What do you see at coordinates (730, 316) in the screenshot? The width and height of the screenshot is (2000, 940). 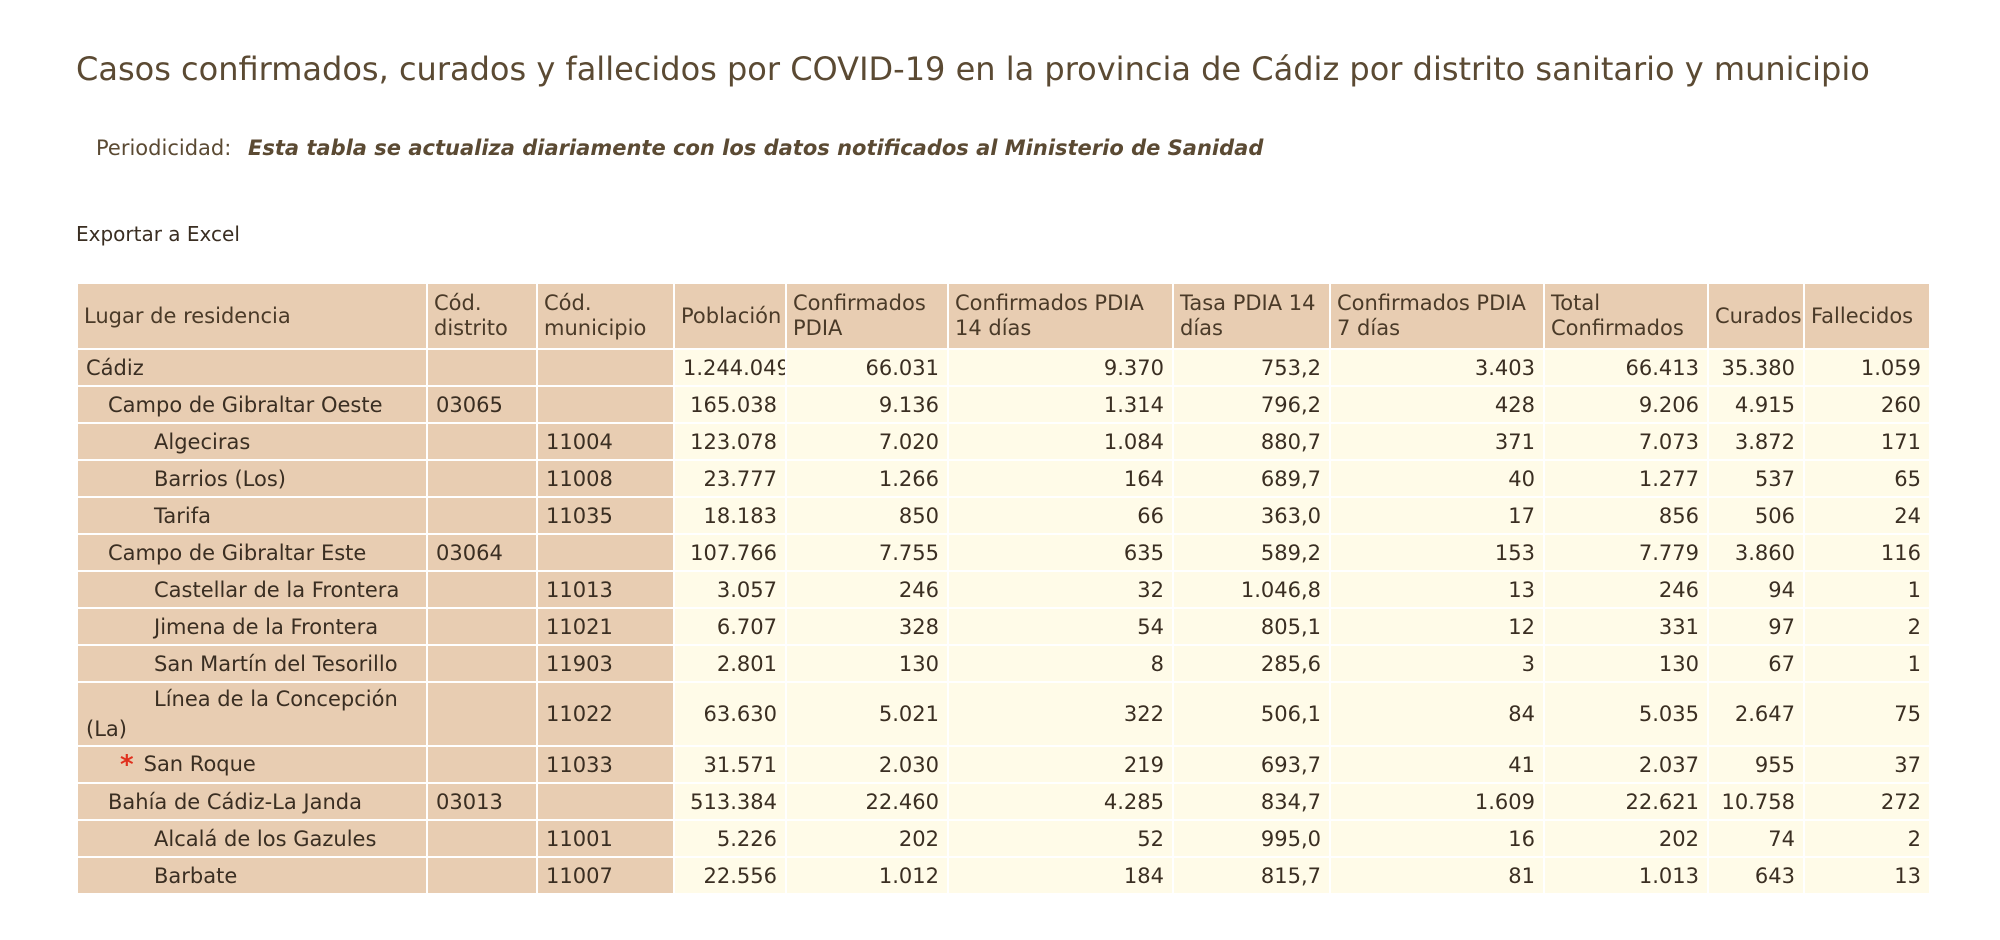 I see `header-poblacion: Población` at bounding box center [730, 316].